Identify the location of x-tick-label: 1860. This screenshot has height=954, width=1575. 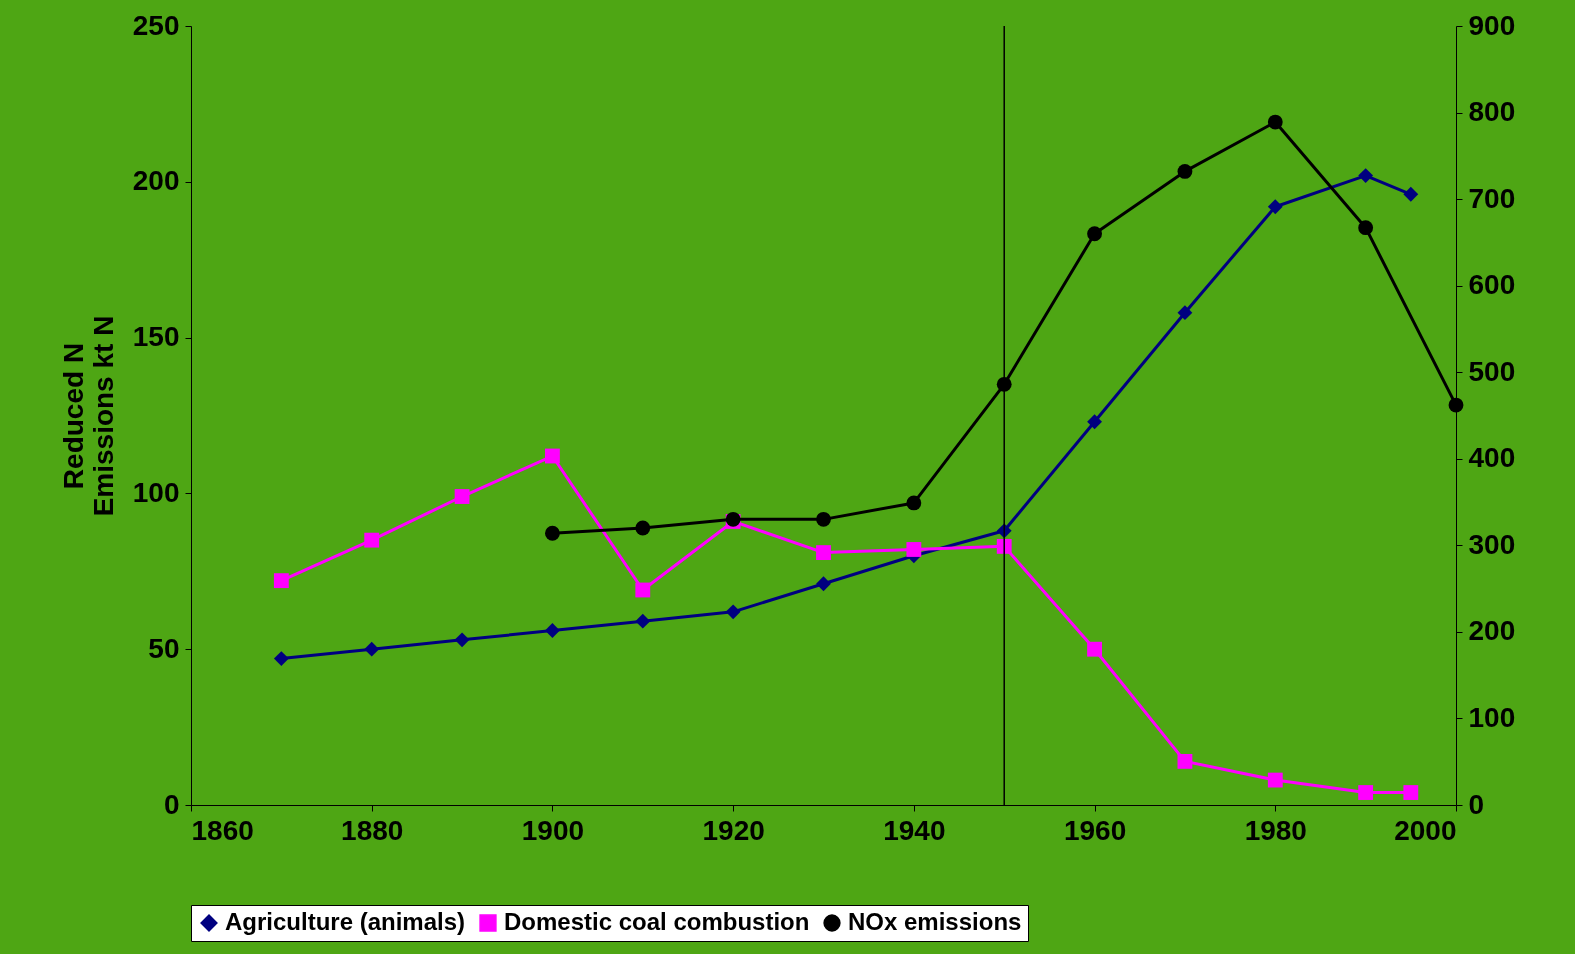
(222, 830).